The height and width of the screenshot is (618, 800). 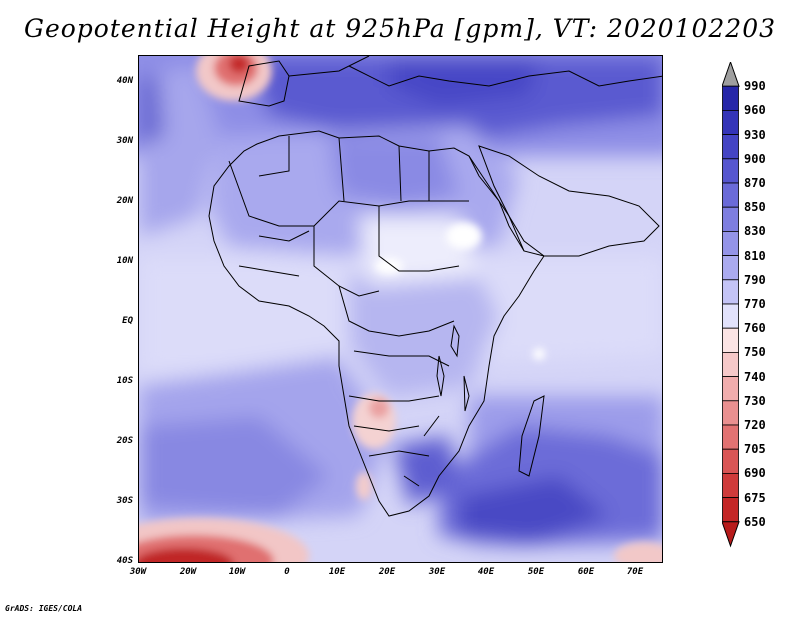 I want to click on colorbar-label: 730, so click(x=755, y=400).